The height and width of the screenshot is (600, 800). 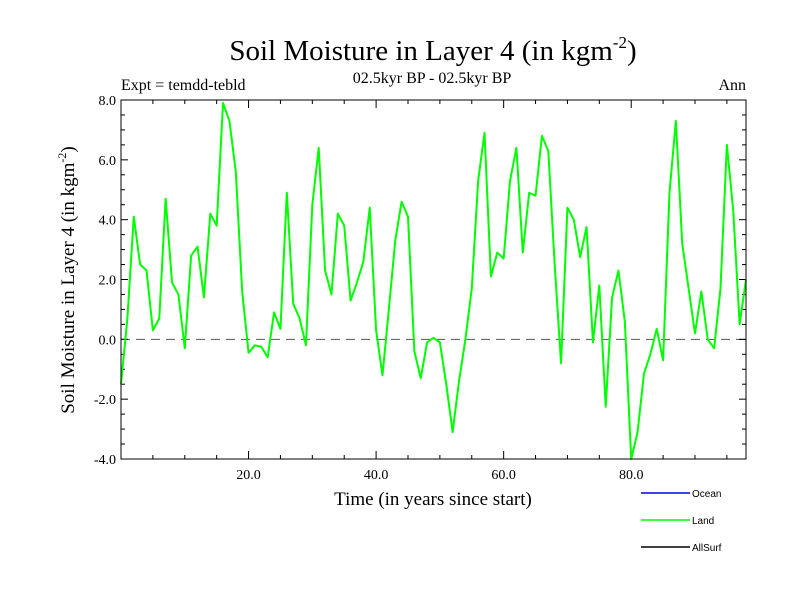 What do you see at coordinates (631, 475) in the screenshot?
I see `x-tick-label: 80.0` at bounding box center [631, 475].